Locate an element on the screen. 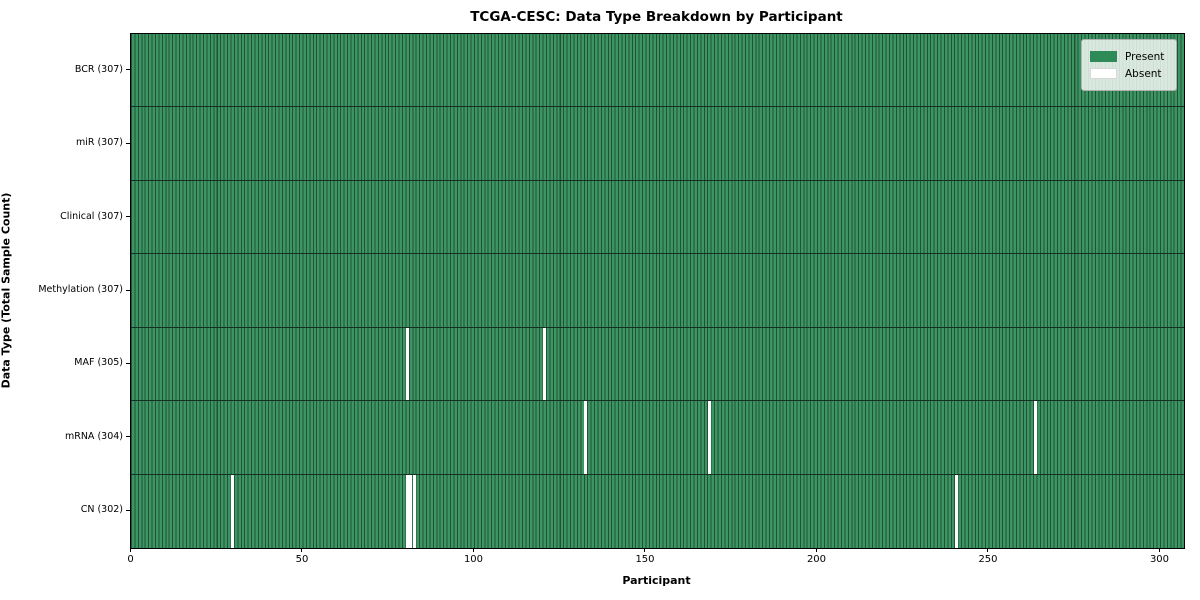 This screenshot has width=1200, height=600. xtick-label-150: 150 is located at coordinates (645, 559).